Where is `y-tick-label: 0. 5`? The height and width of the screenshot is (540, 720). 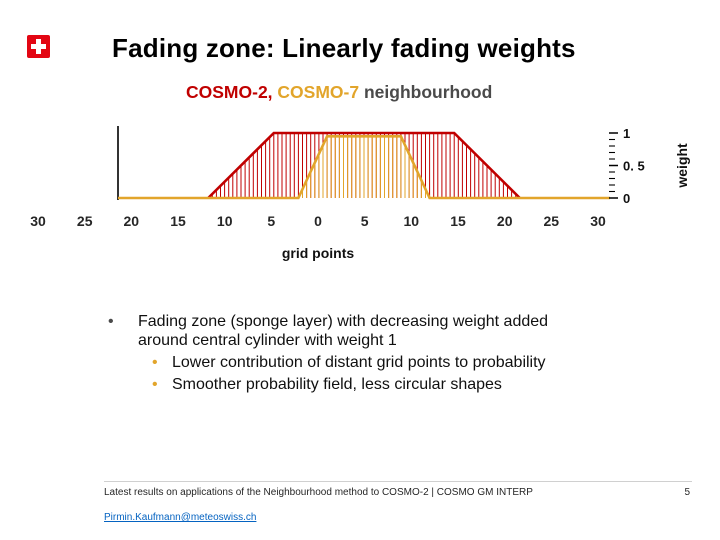 y-tick-label: 0. 5 is located at coordinates (634, 166).